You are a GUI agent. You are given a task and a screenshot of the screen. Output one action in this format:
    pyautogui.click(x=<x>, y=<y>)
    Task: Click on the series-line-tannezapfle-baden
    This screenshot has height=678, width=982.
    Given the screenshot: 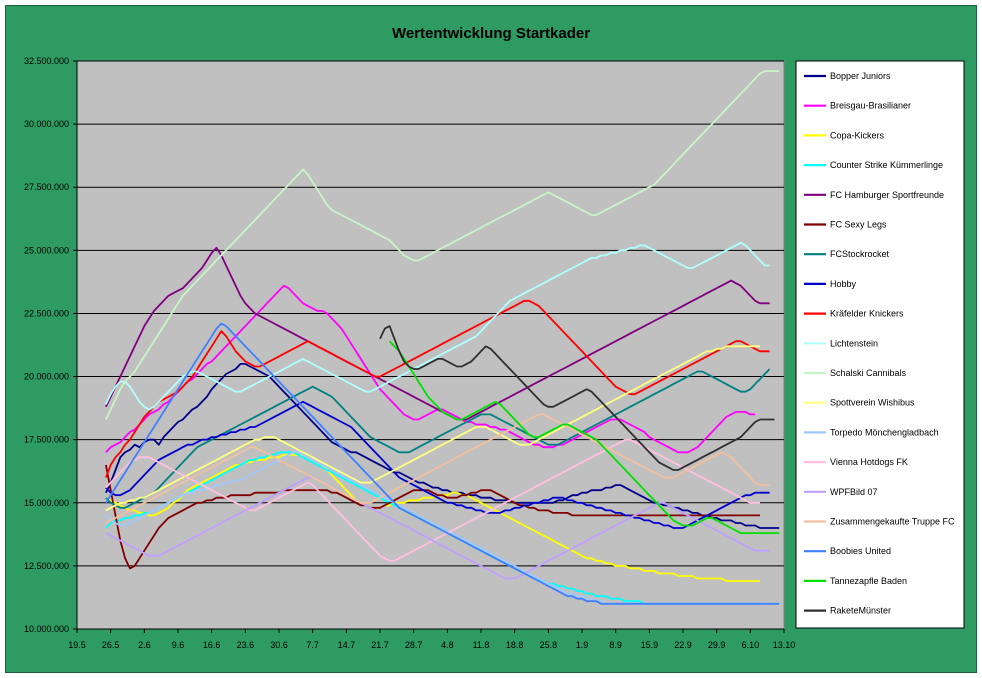 What is the action you would take?
    pyautogui.click(x=584, y=437)
    